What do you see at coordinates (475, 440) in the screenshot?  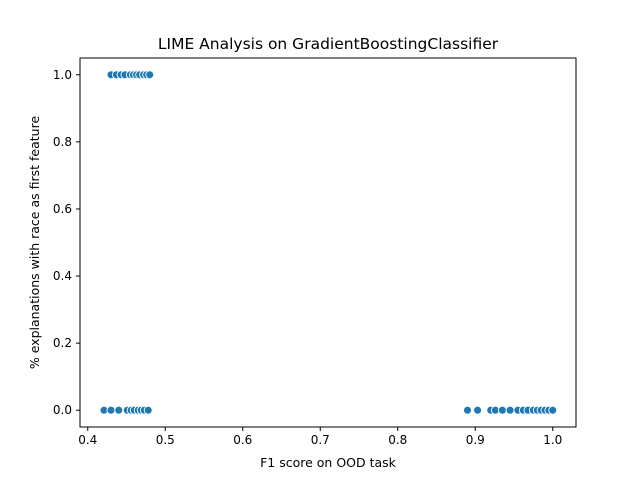 I see `x-tick-label: 0.9` at bounding box center [475, 440].